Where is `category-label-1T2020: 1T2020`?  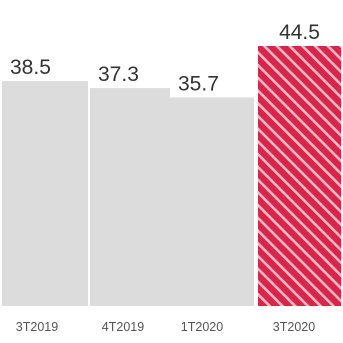 category-label-1T2020: 1T2020 is located at coordinates (202, 327).